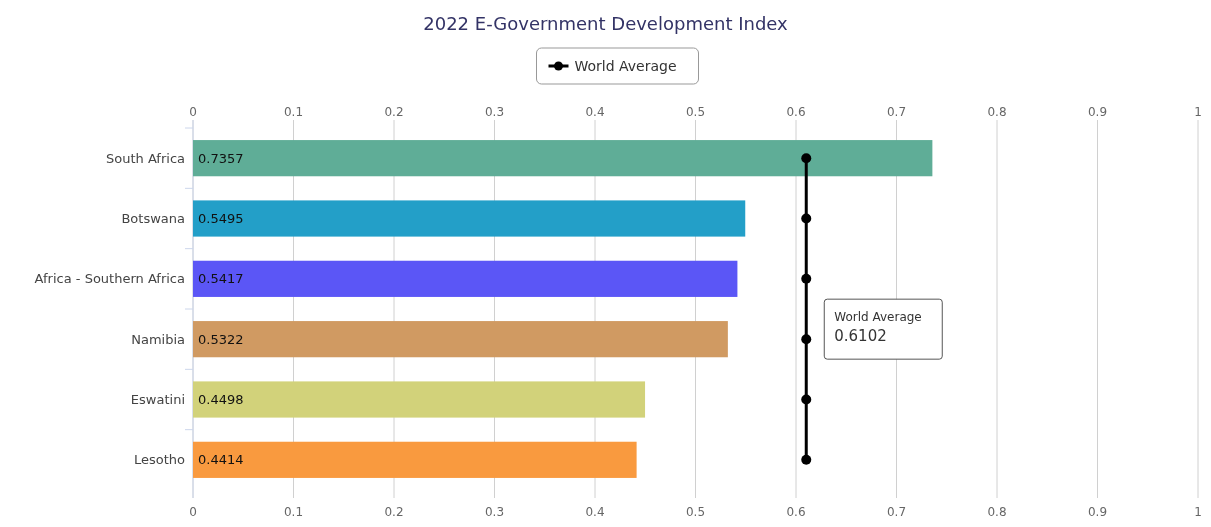 The image size is (1211, 527). What do you see at coordinates (193, 512) in the screenshot?
I see `x2-tick-label: 0` at bounding box center [193, 512].